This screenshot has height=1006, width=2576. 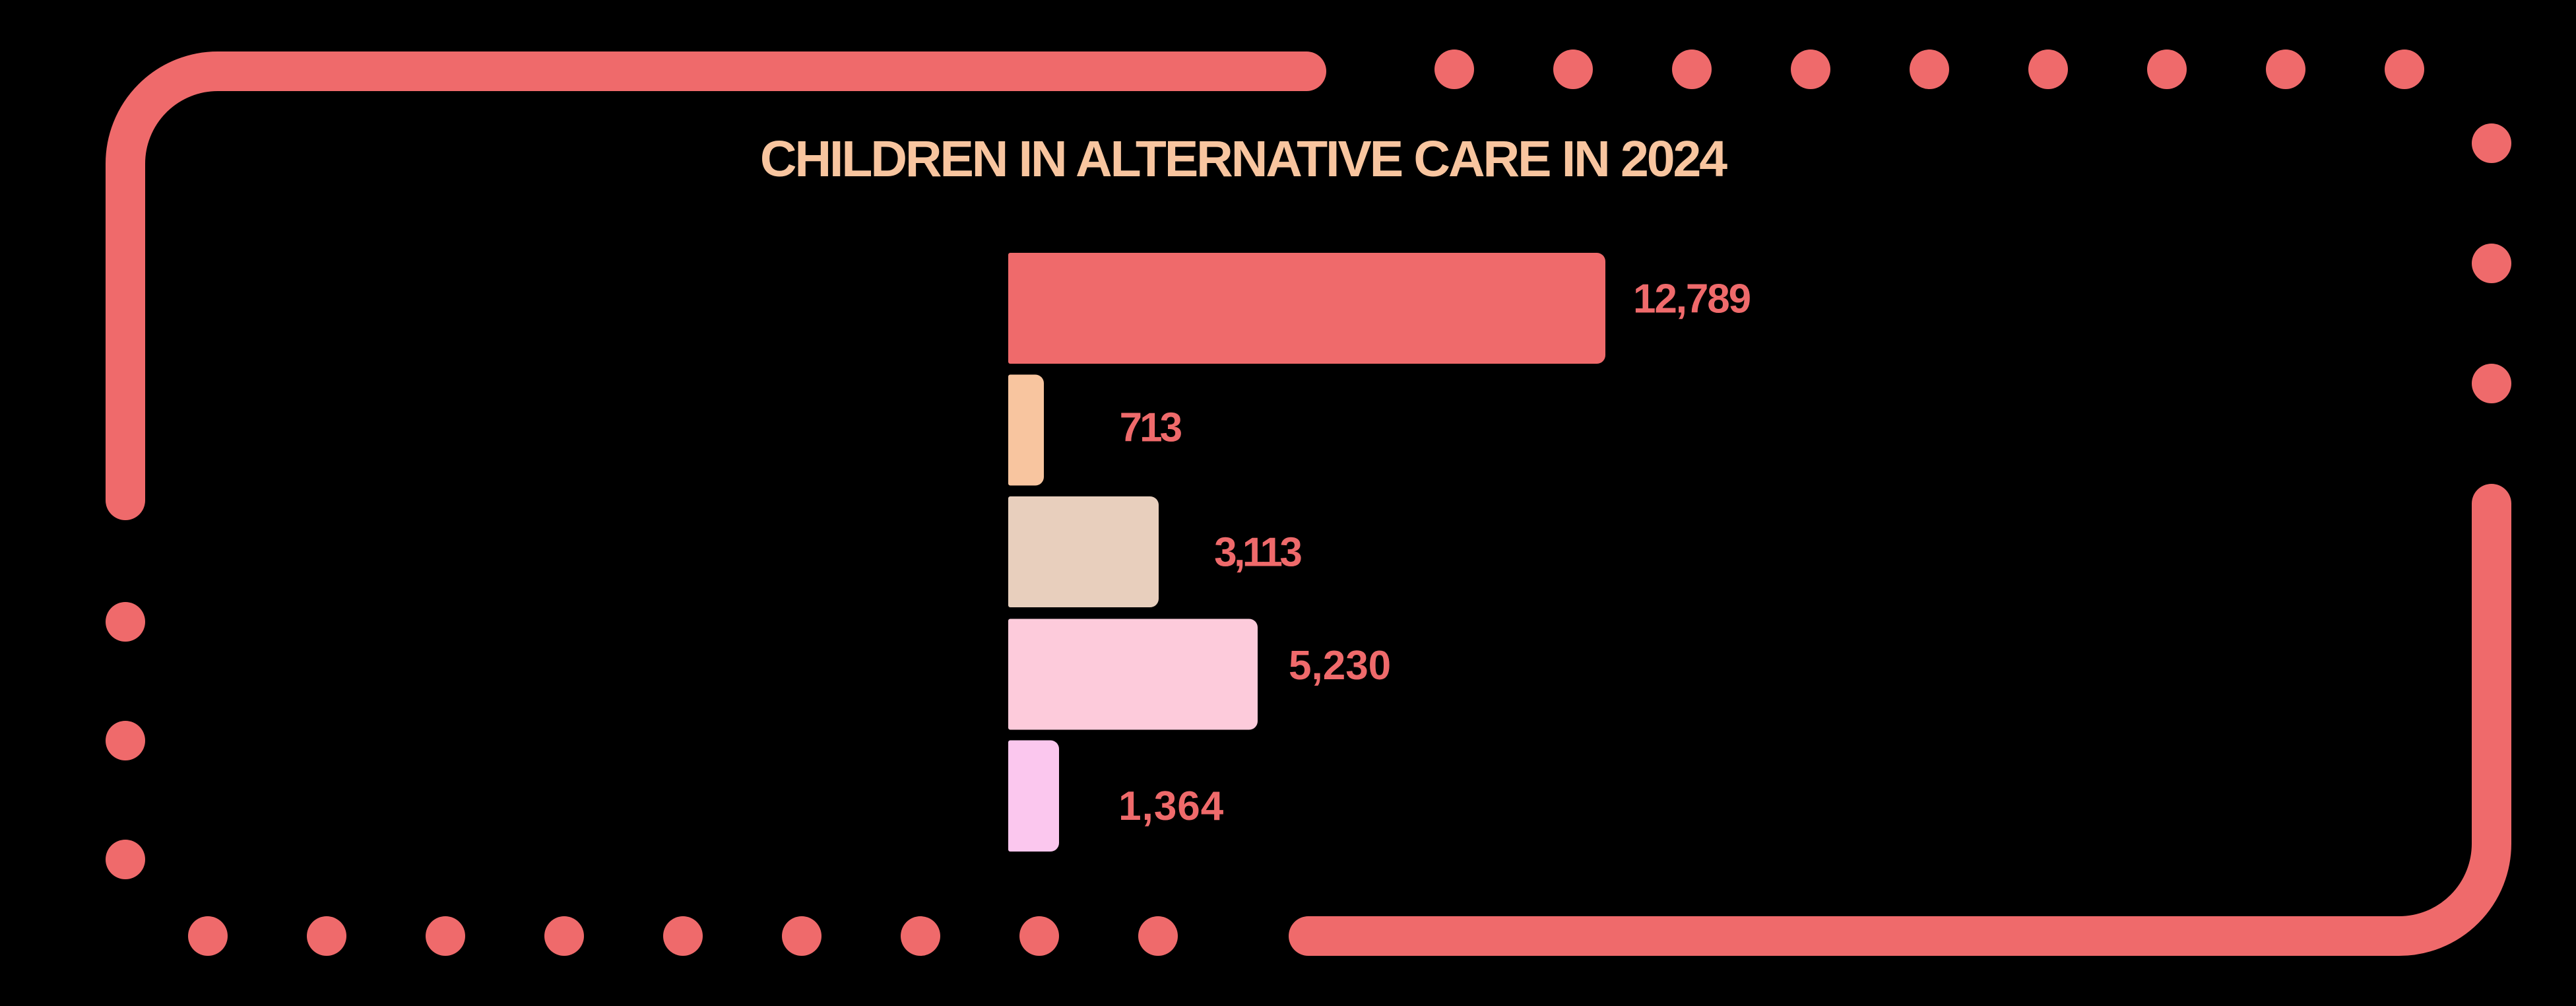 What do you see at coordinates (1692, 299) in the screenshot?
I see `svg-text: 12,789` at bounding box center [1692, 299].